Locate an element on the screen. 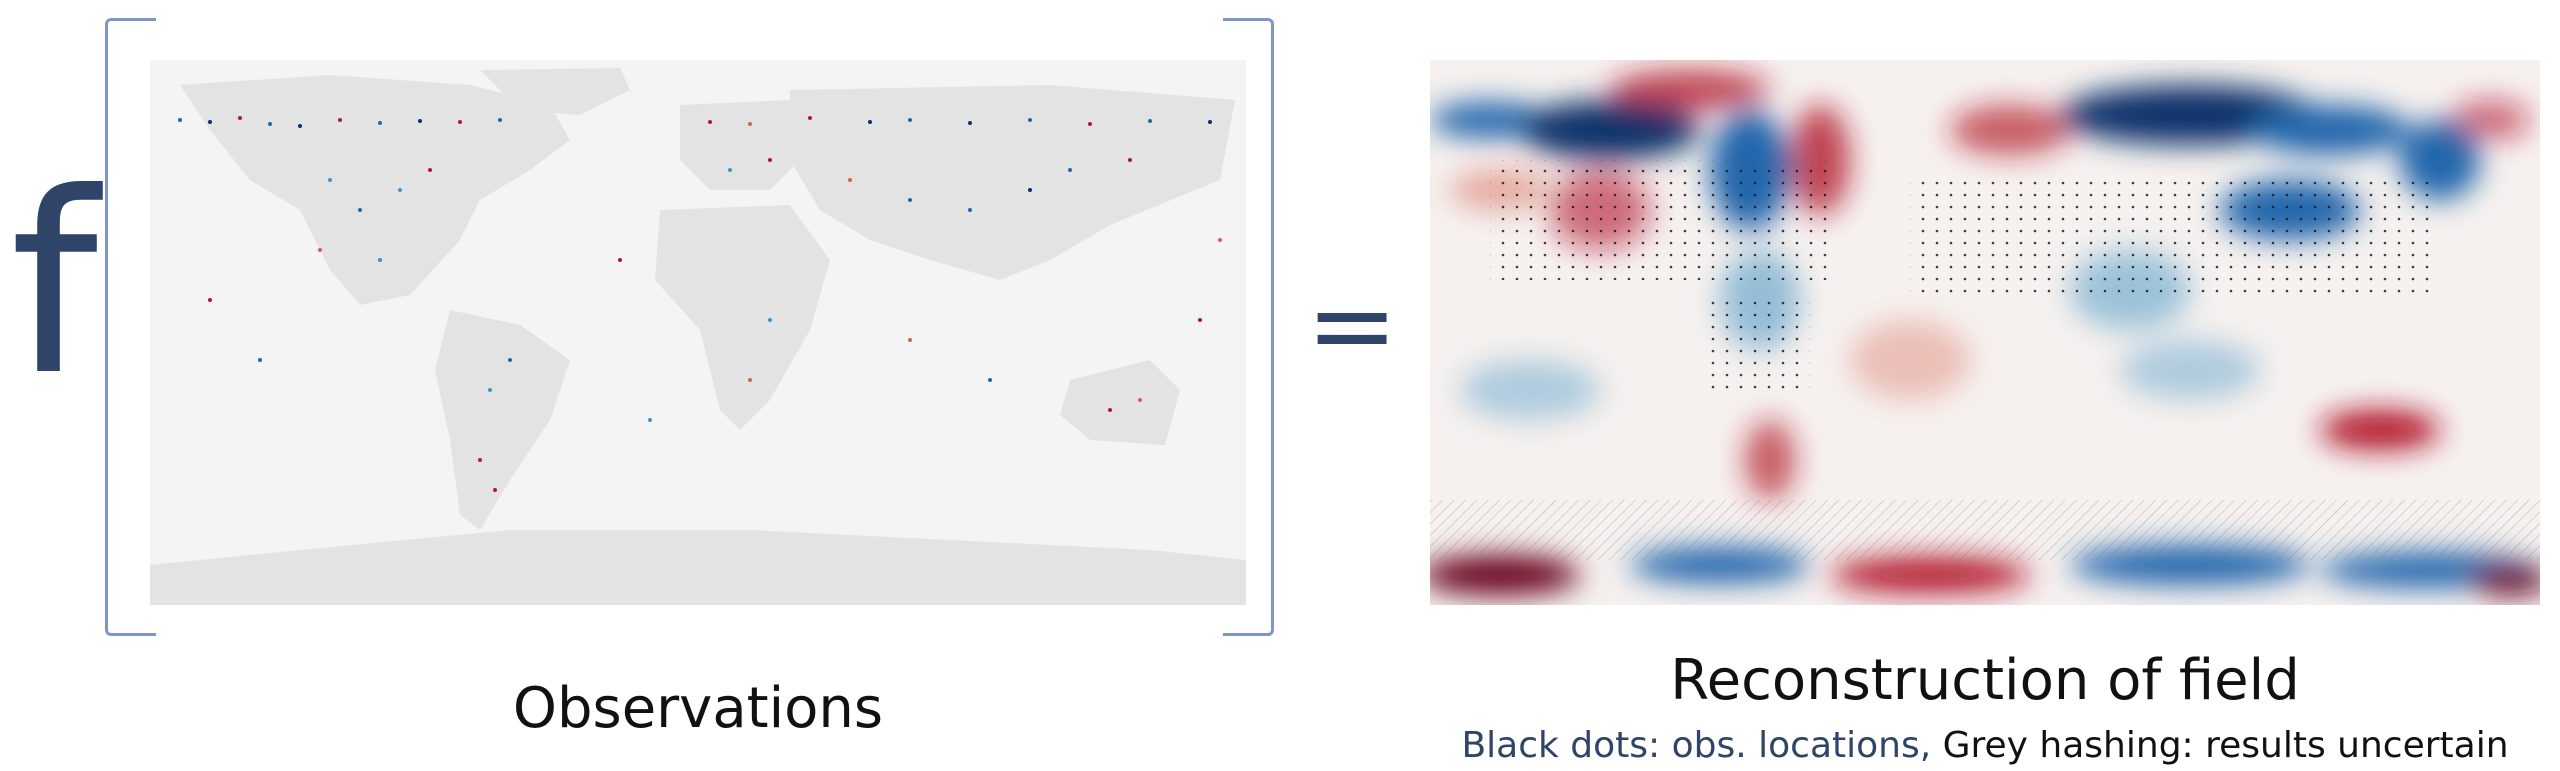 The width and height of the screenshot is (2560, 771). asia-land is located at coordinates (1012, 182).